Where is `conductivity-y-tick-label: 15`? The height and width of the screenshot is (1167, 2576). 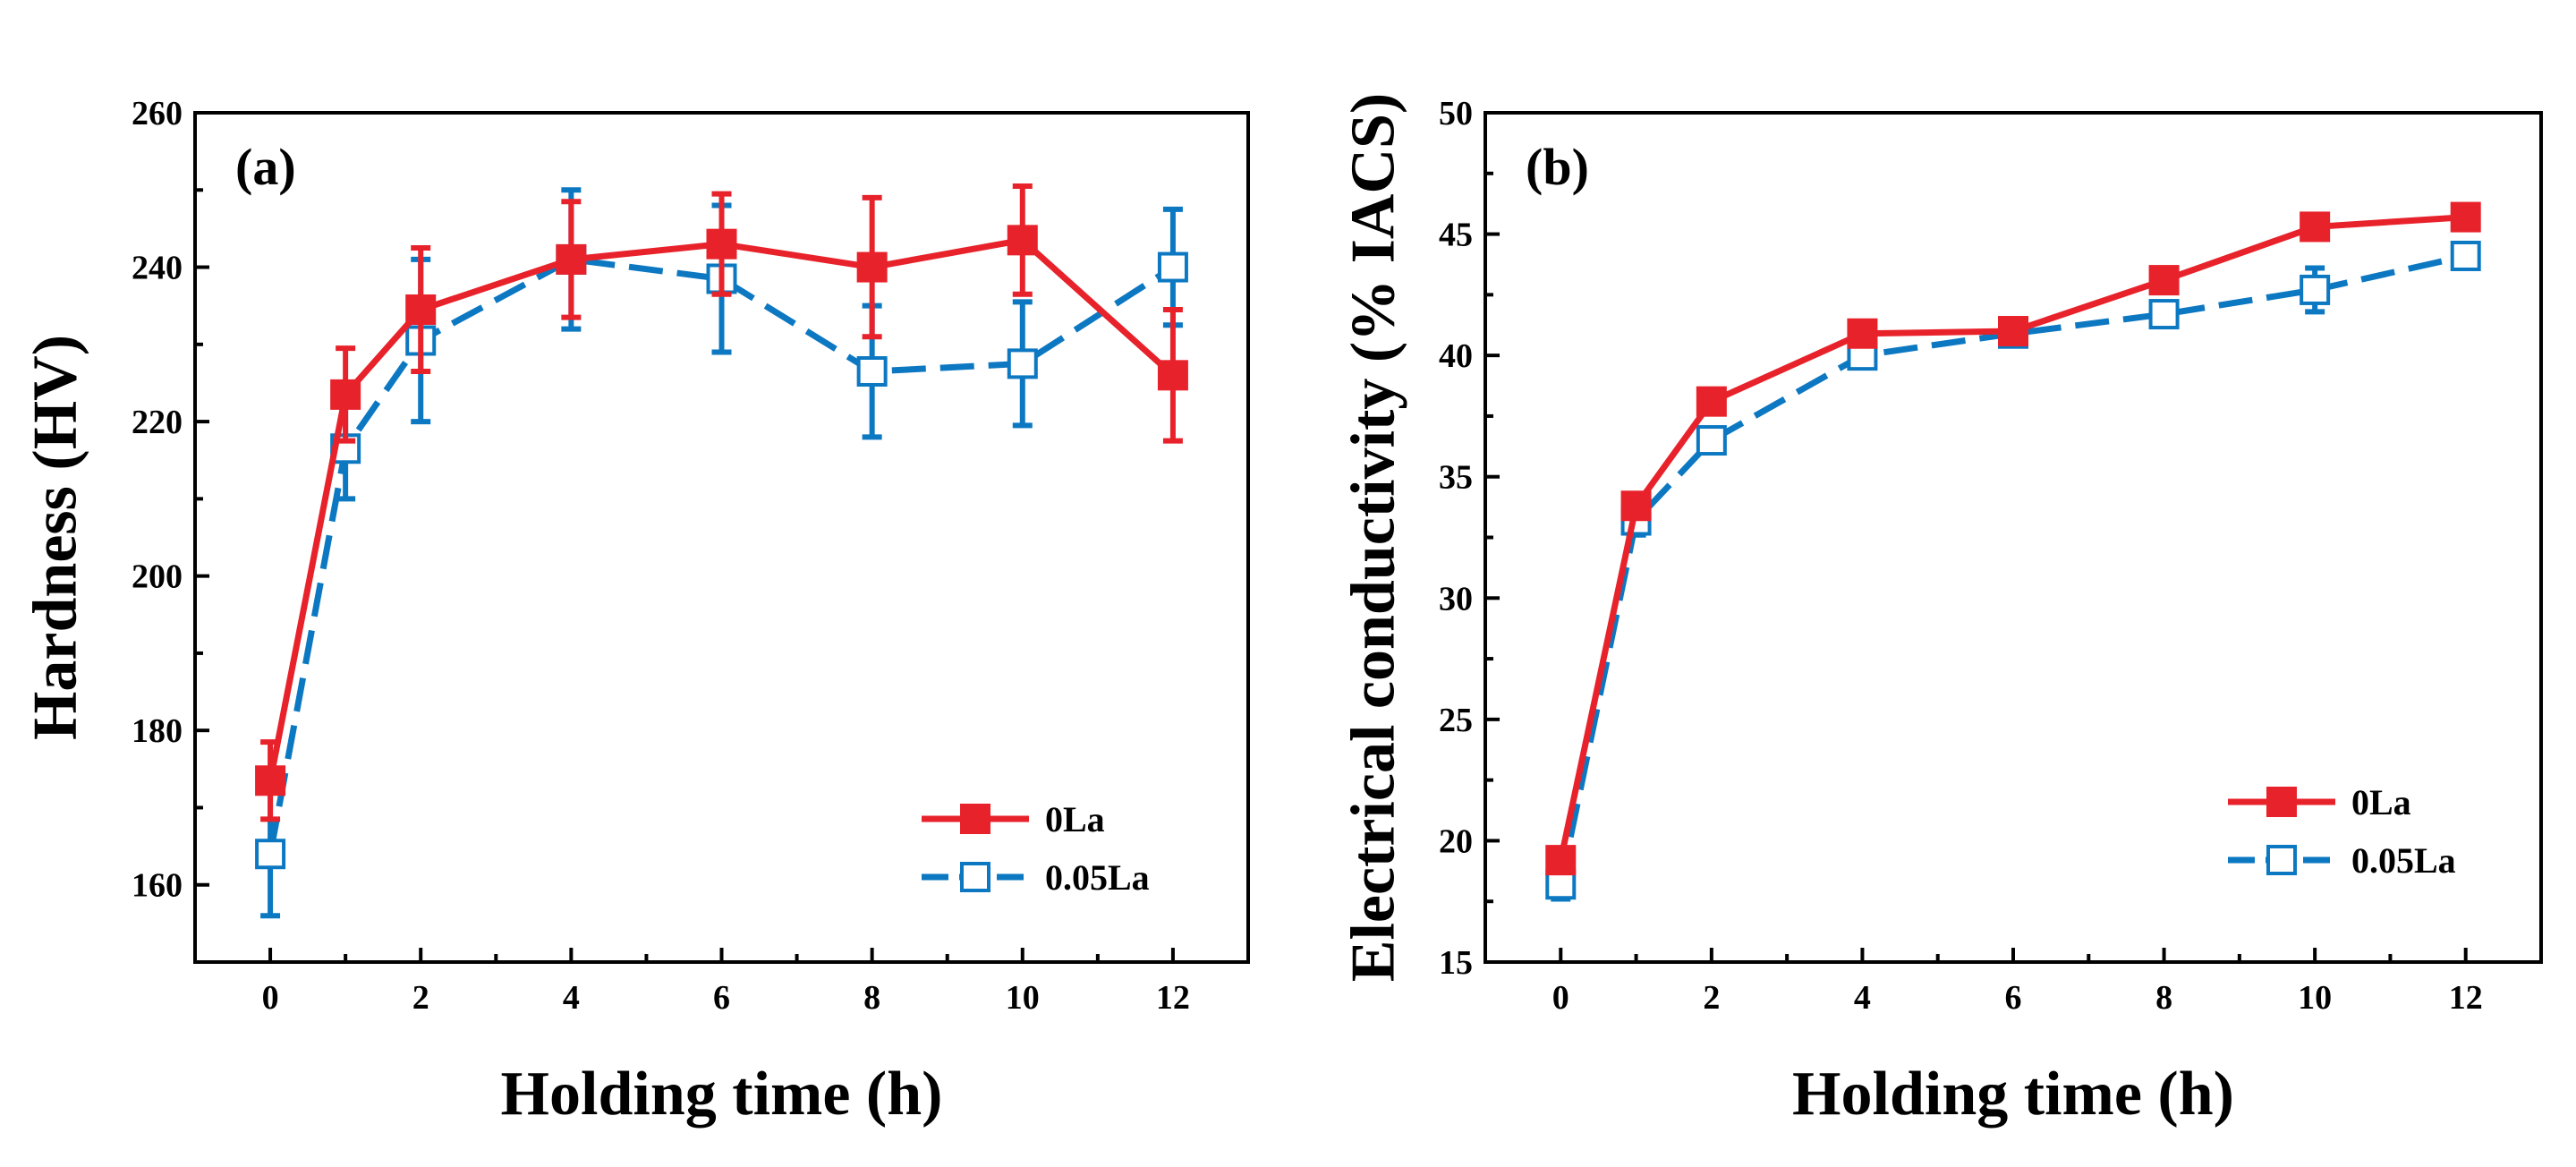
conductivity-y-tick-label: 15 is located at coordinates (1456, 963).